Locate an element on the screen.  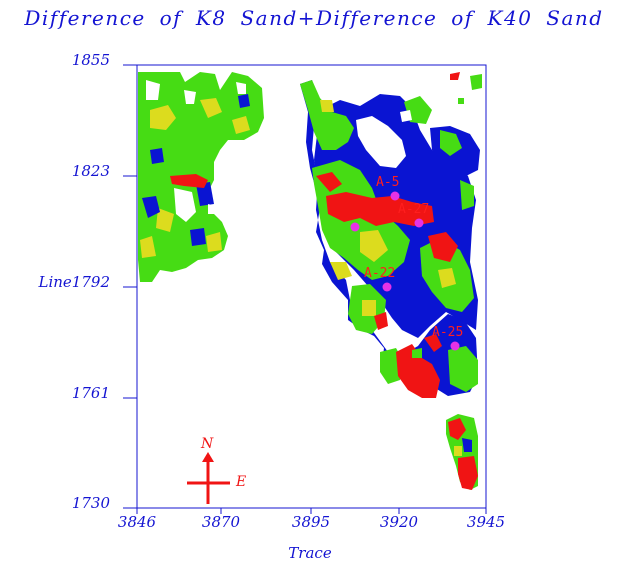
well-a27-label: A-27 is located at coordinates (413, 209).